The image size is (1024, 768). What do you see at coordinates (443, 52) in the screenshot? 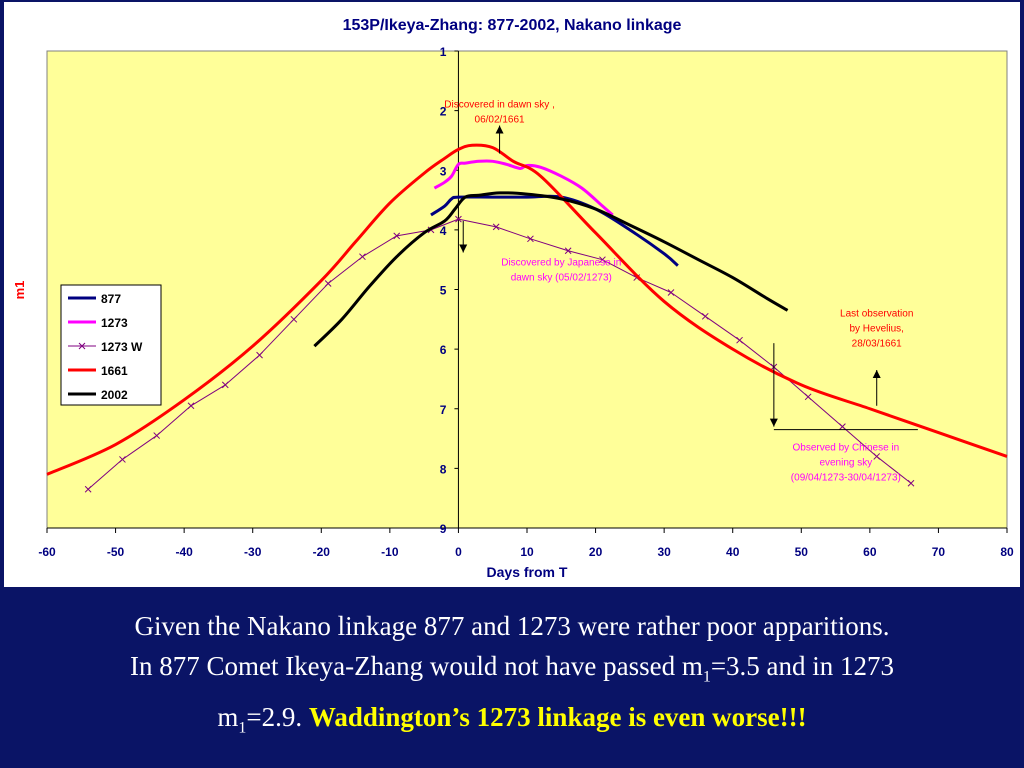
I see `y-tick-label: 1` at bounding box center [443, 52].